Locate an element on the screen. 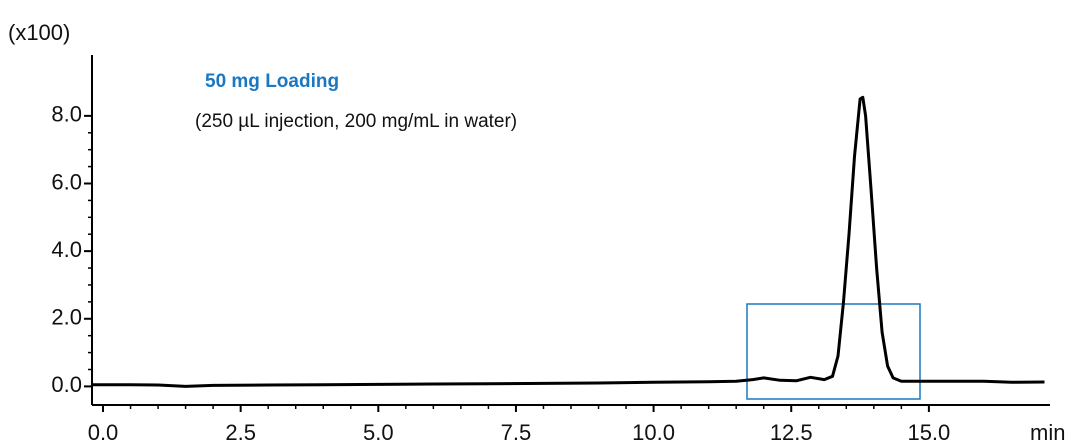 The width and height of the screenshot is (1080, 447). x-tick-label: 5.0 is located at coordinates (378, 432).